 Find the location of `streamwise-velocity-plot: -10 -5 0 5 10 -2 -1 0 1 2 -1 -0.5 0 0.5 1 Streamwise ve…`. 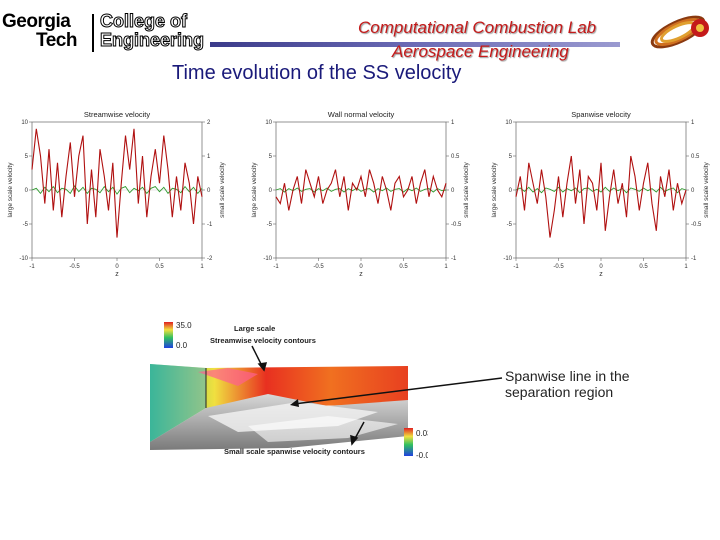

streamwise-velocity-plot: -10 -5 0 5 10 -2 -1 0 1 2 -1 -0.5 0 0.5 1 Streamwise ve… is located at coordinates (117, 193).